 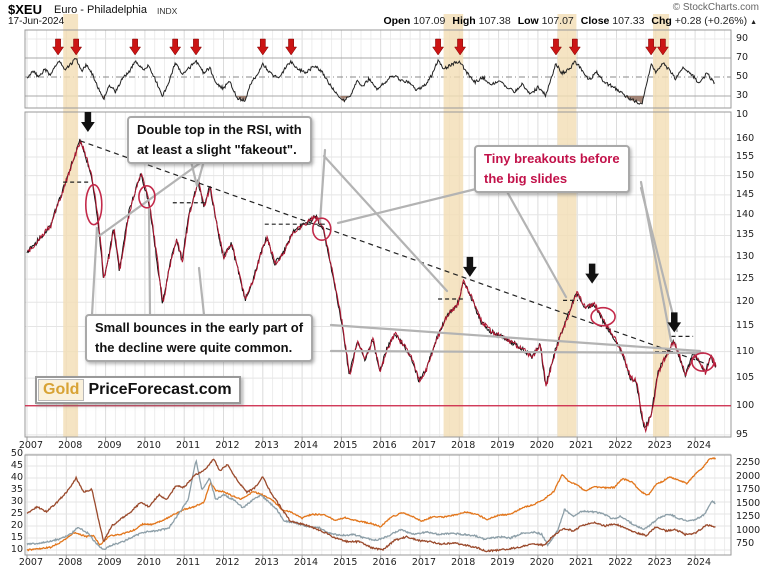 What do you see at coordinates (552, 169) in the screenshot?
I see `callout-tiny-breakouts: Tiny breakouts before the big slides` at bounding box center [552, 169].